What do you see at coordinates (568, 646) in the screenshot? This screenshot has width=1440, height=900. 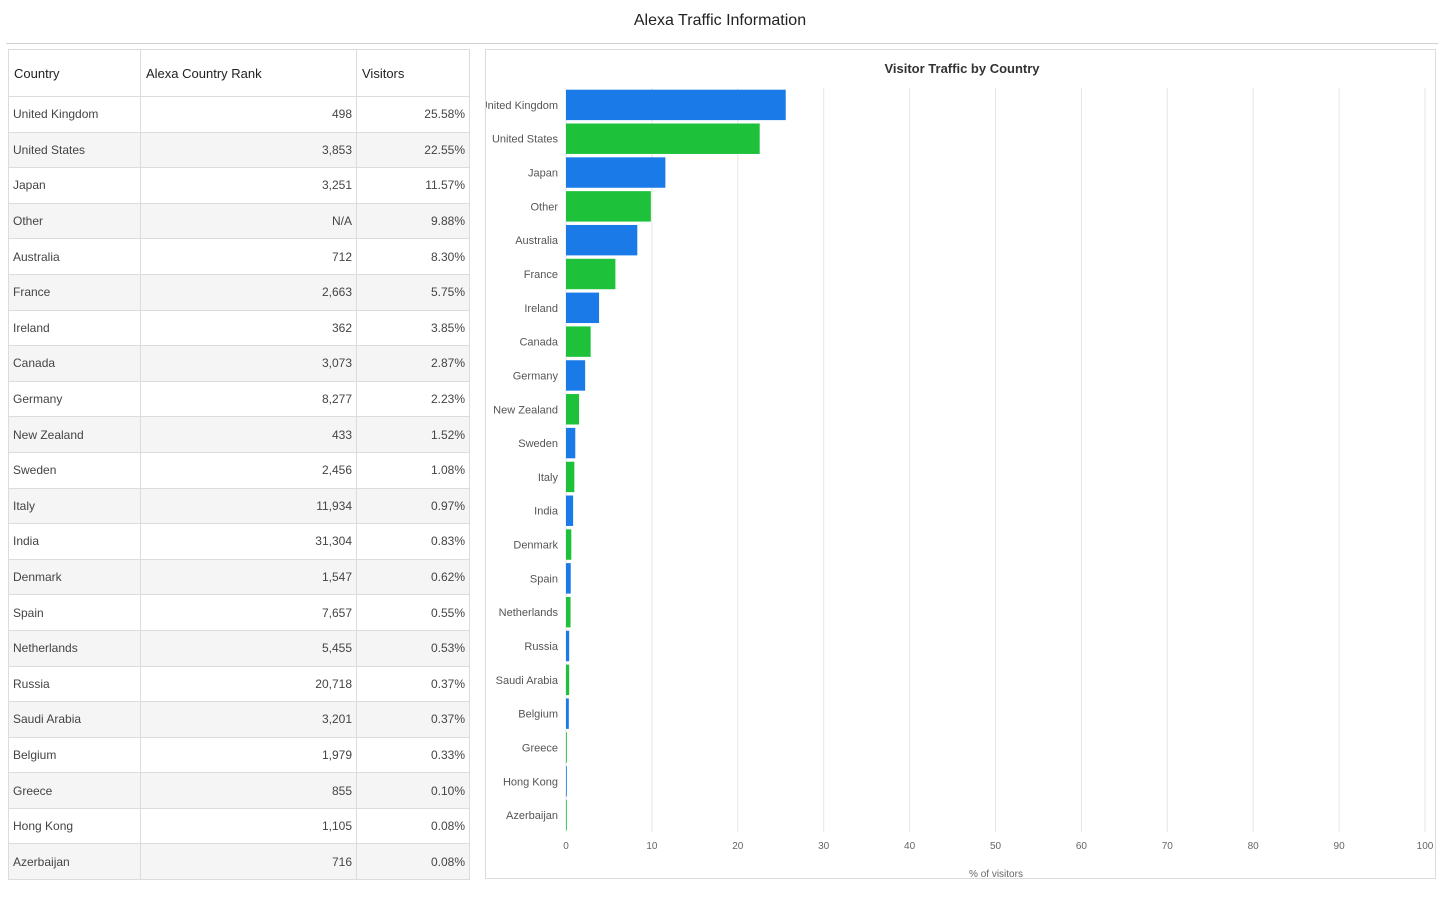 I see `bar-russia` at bounding box center [568, 646].